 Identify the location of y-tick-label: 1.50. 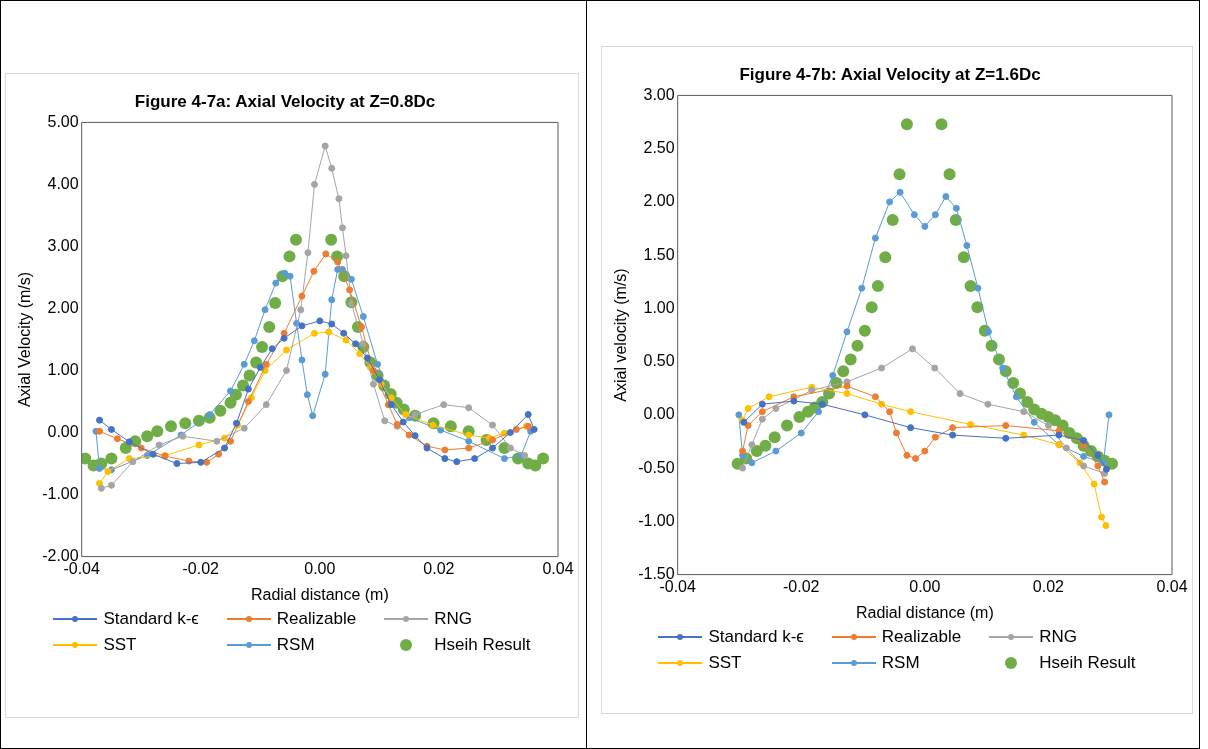
(659, 254).